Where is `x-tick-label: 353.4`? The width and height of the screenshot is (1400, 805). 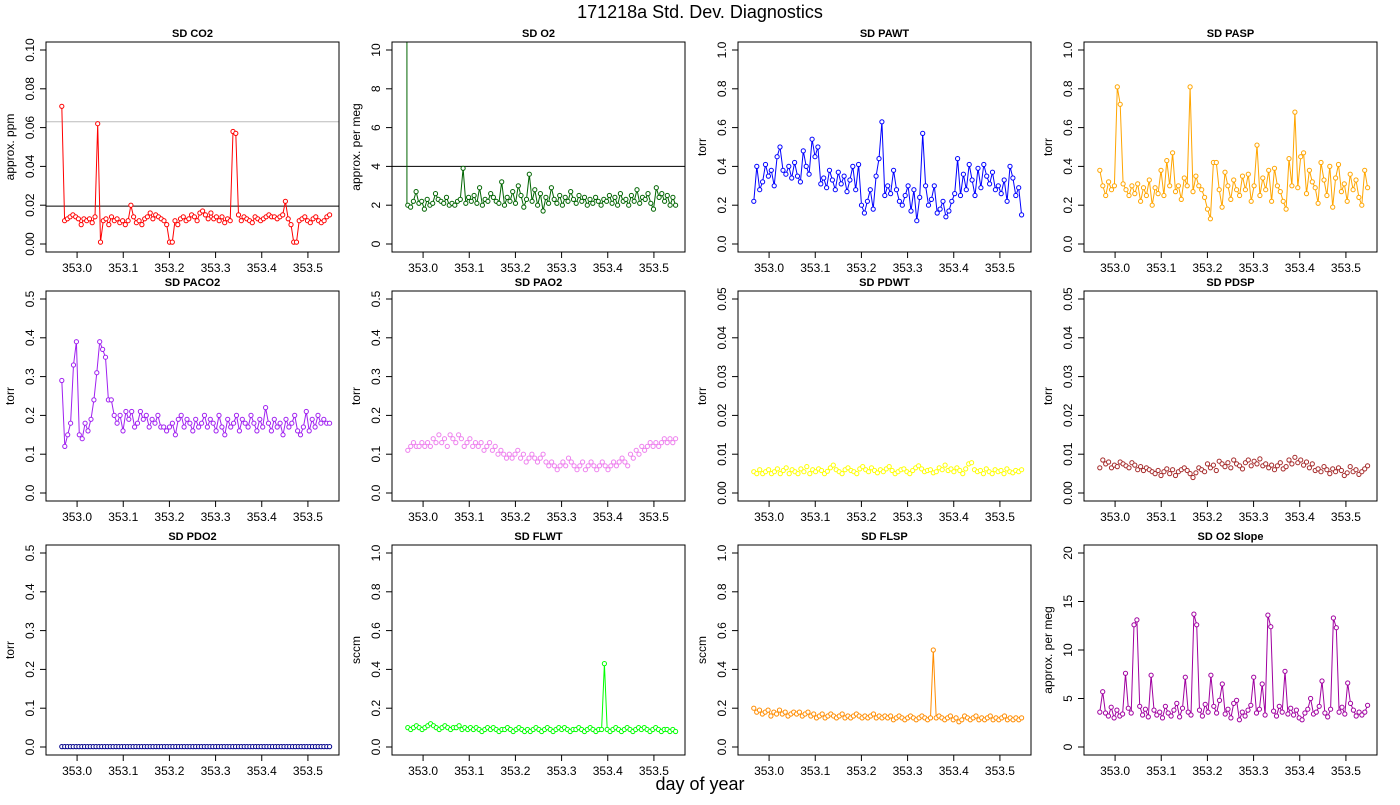 x-tick-label: 353.4 is located at coordinates (1300, 517).